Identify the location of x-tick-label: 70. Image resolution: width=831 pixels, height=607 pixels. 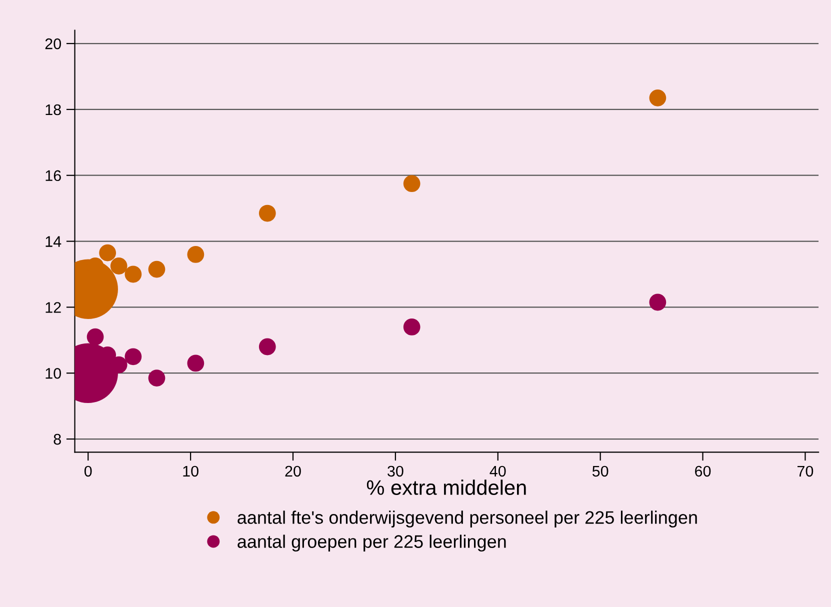
(806, 471).